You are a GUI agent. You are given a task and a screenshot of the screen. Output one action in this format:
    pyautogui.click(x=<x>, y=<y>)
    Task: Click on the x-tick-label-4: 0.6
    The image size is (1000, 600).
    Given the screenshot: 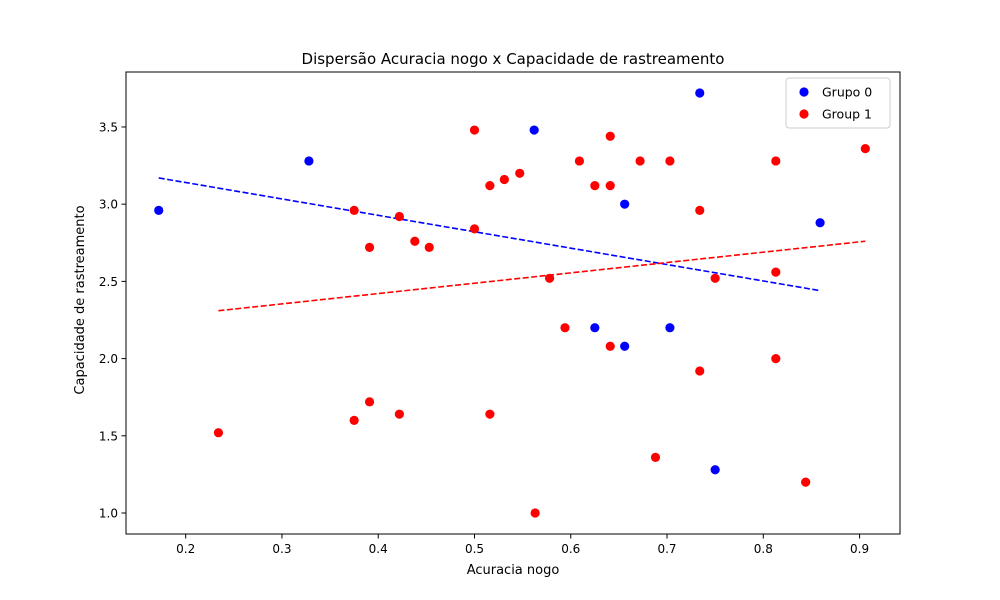 What is the action you would take?
    pyautogui.click(x=570, y=549)
    